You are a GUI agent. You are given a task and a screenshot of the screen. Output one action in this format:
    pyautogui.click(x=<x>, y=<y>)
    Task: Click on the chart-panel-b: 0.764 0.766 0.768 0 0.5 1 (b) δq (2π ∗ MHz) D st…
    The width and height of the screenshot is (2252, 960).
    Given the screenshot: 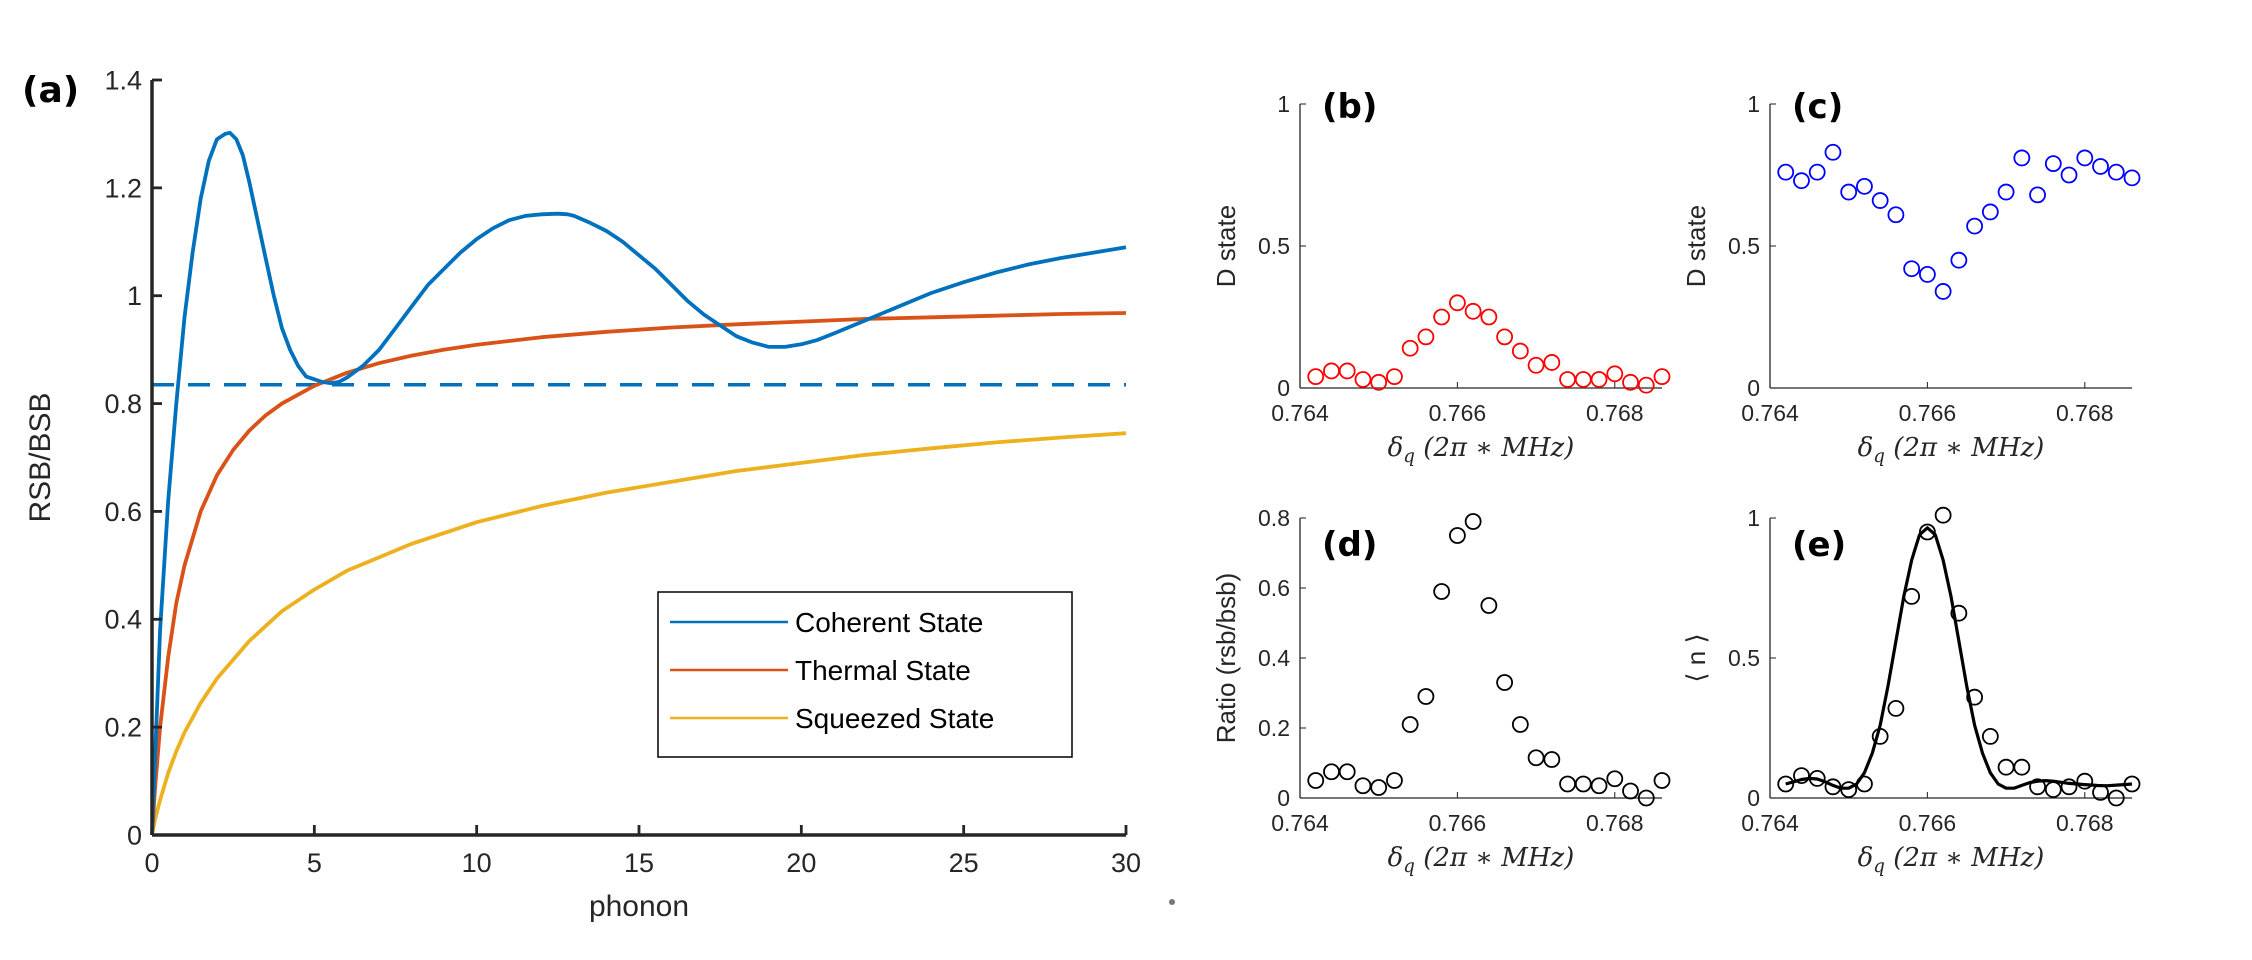 What is the action you would take?
    pyautogui.click(x=1441, y=277)
    